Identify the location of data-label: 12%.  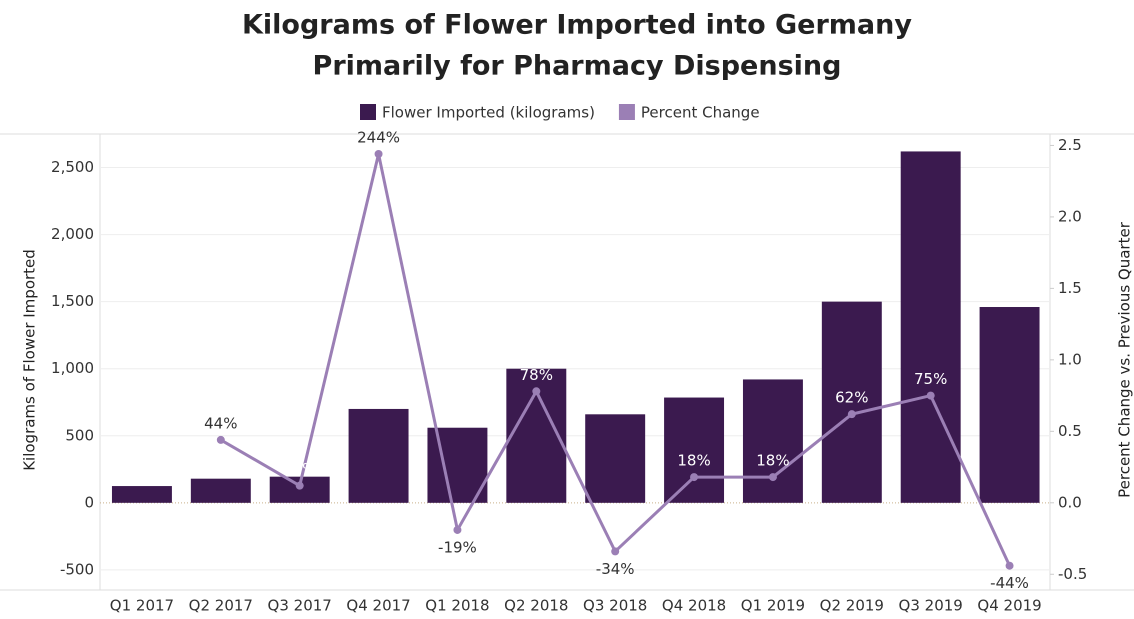
(299, 469).